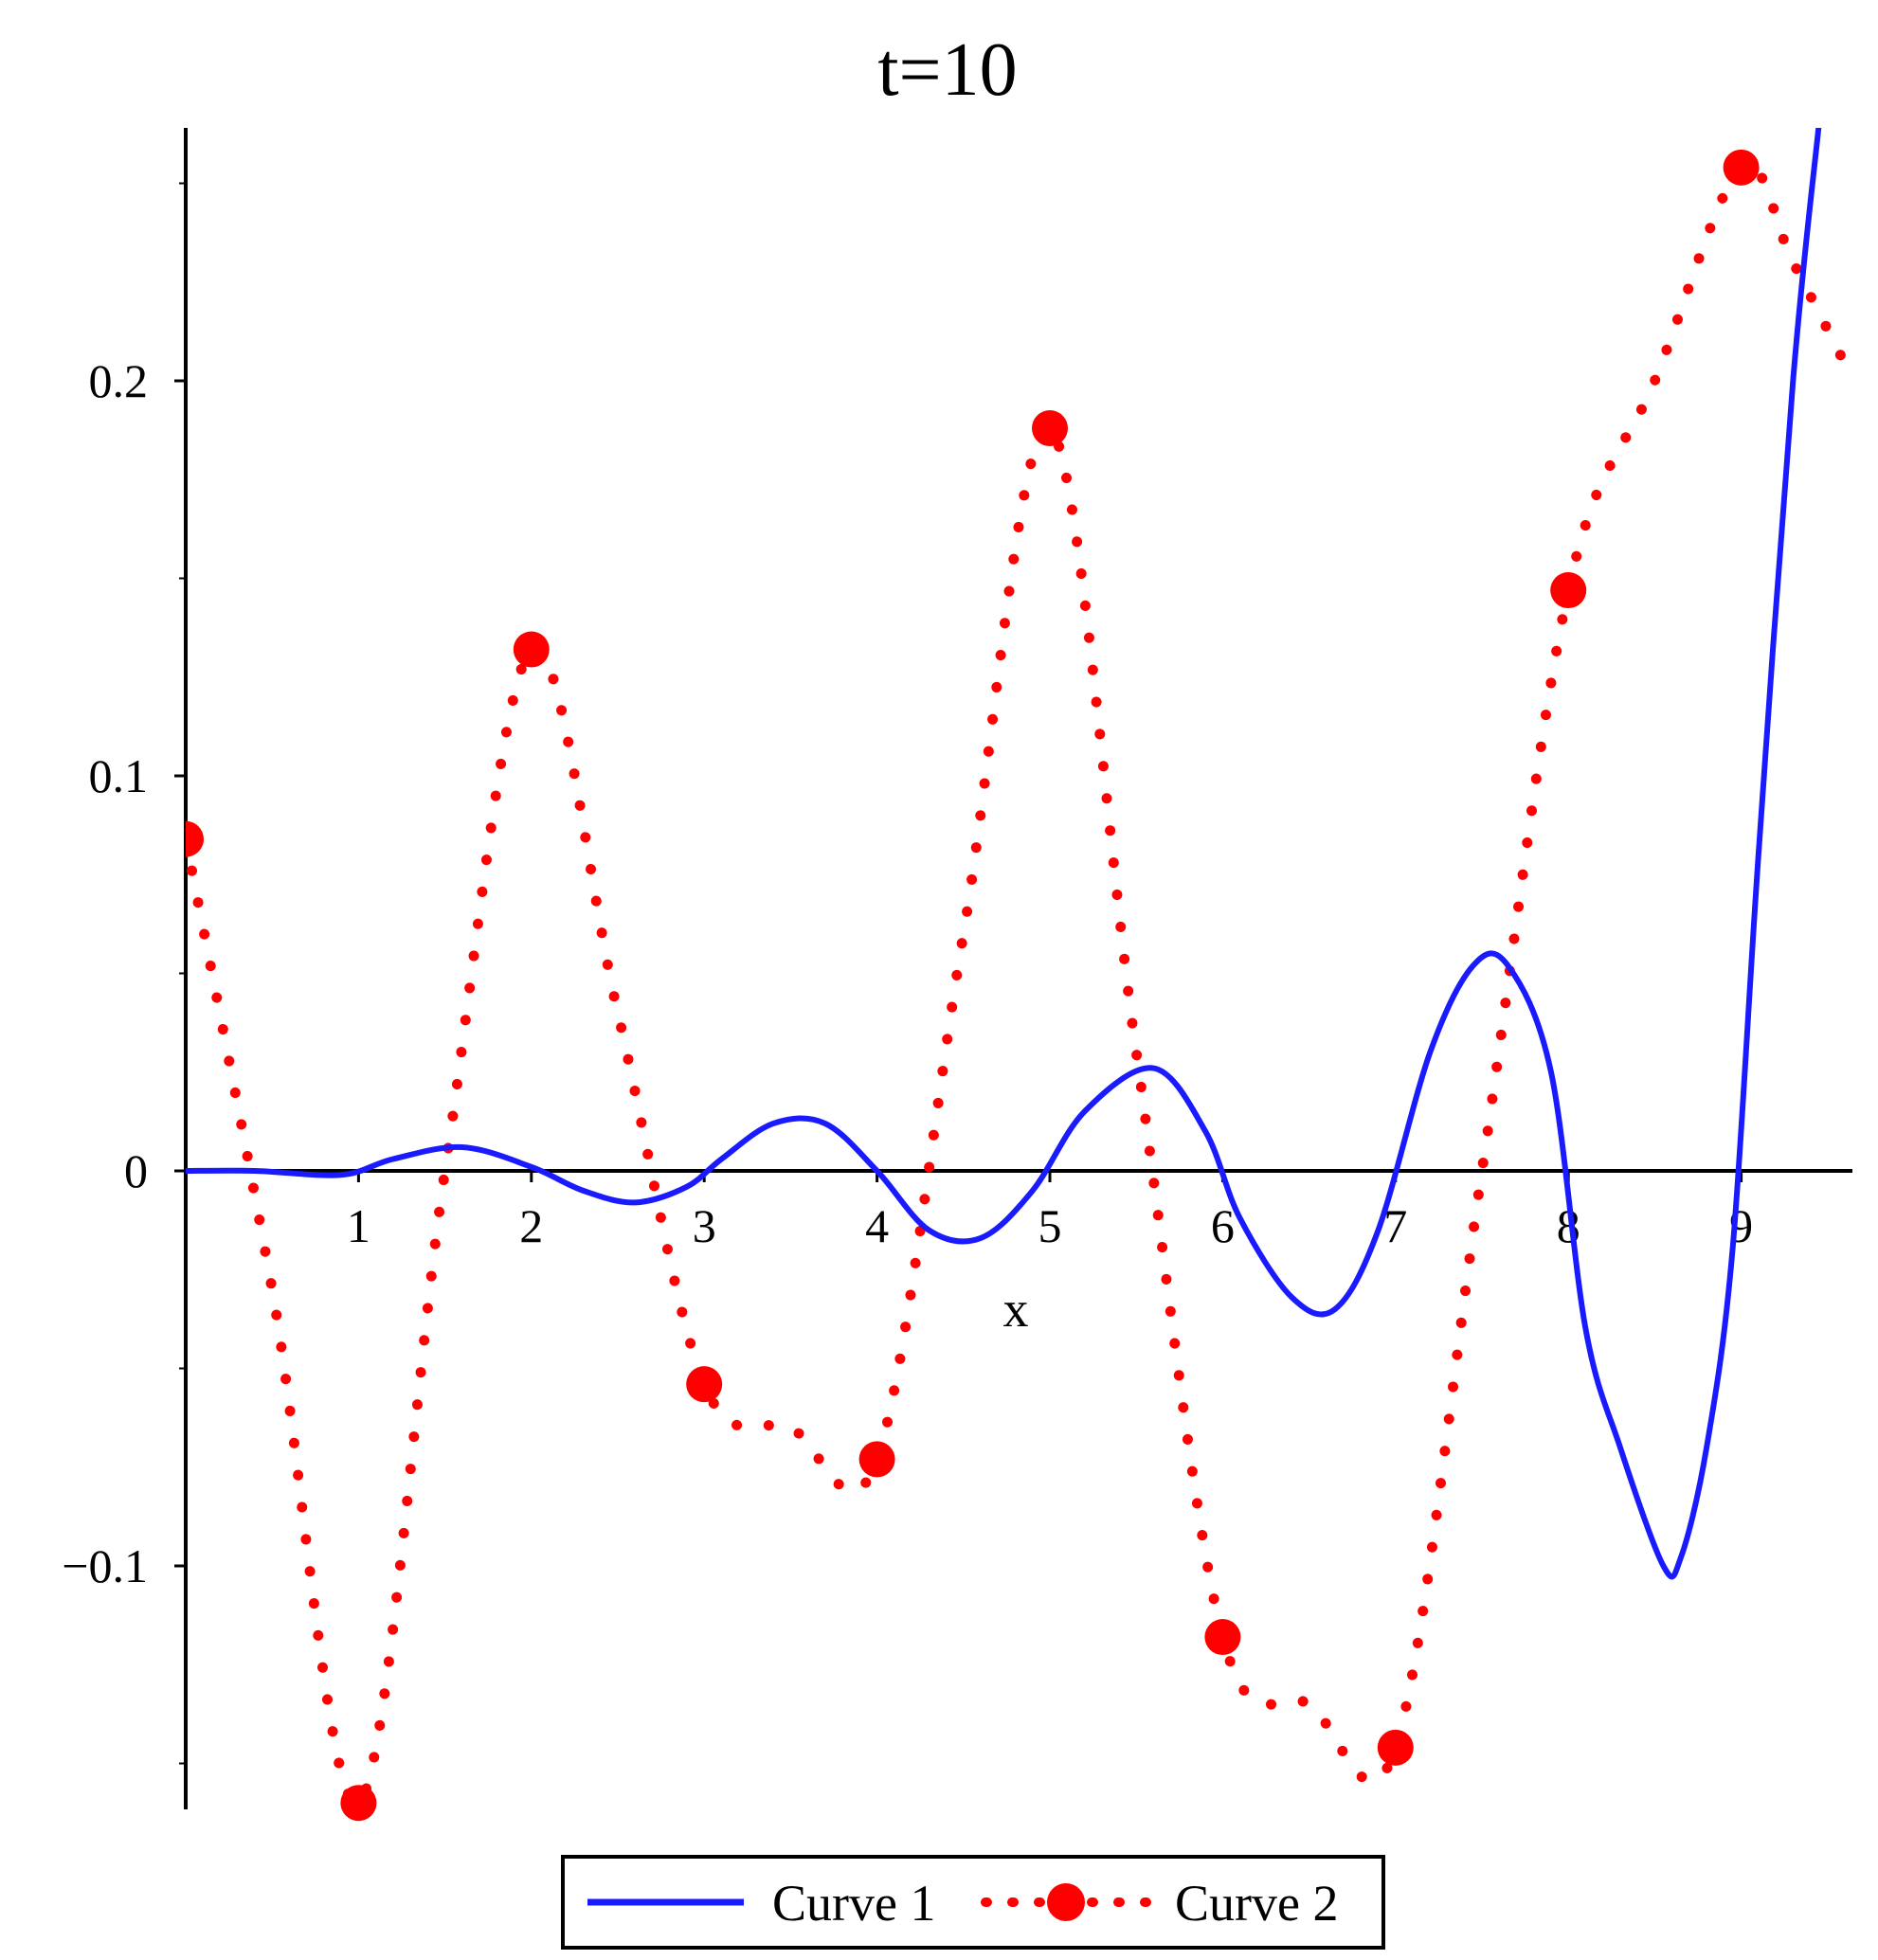  I want to click on legend-curve-1-label: Curve 1, so click(853, 1903).